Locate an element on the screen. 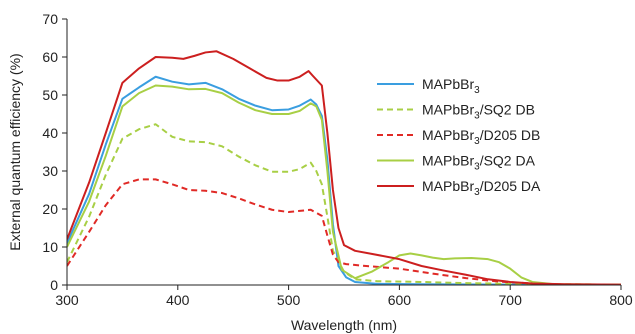 Image resolution: width=635 pixels, height=334 pixels. y-tick-label: 0 is located at coordinates (54, 285).